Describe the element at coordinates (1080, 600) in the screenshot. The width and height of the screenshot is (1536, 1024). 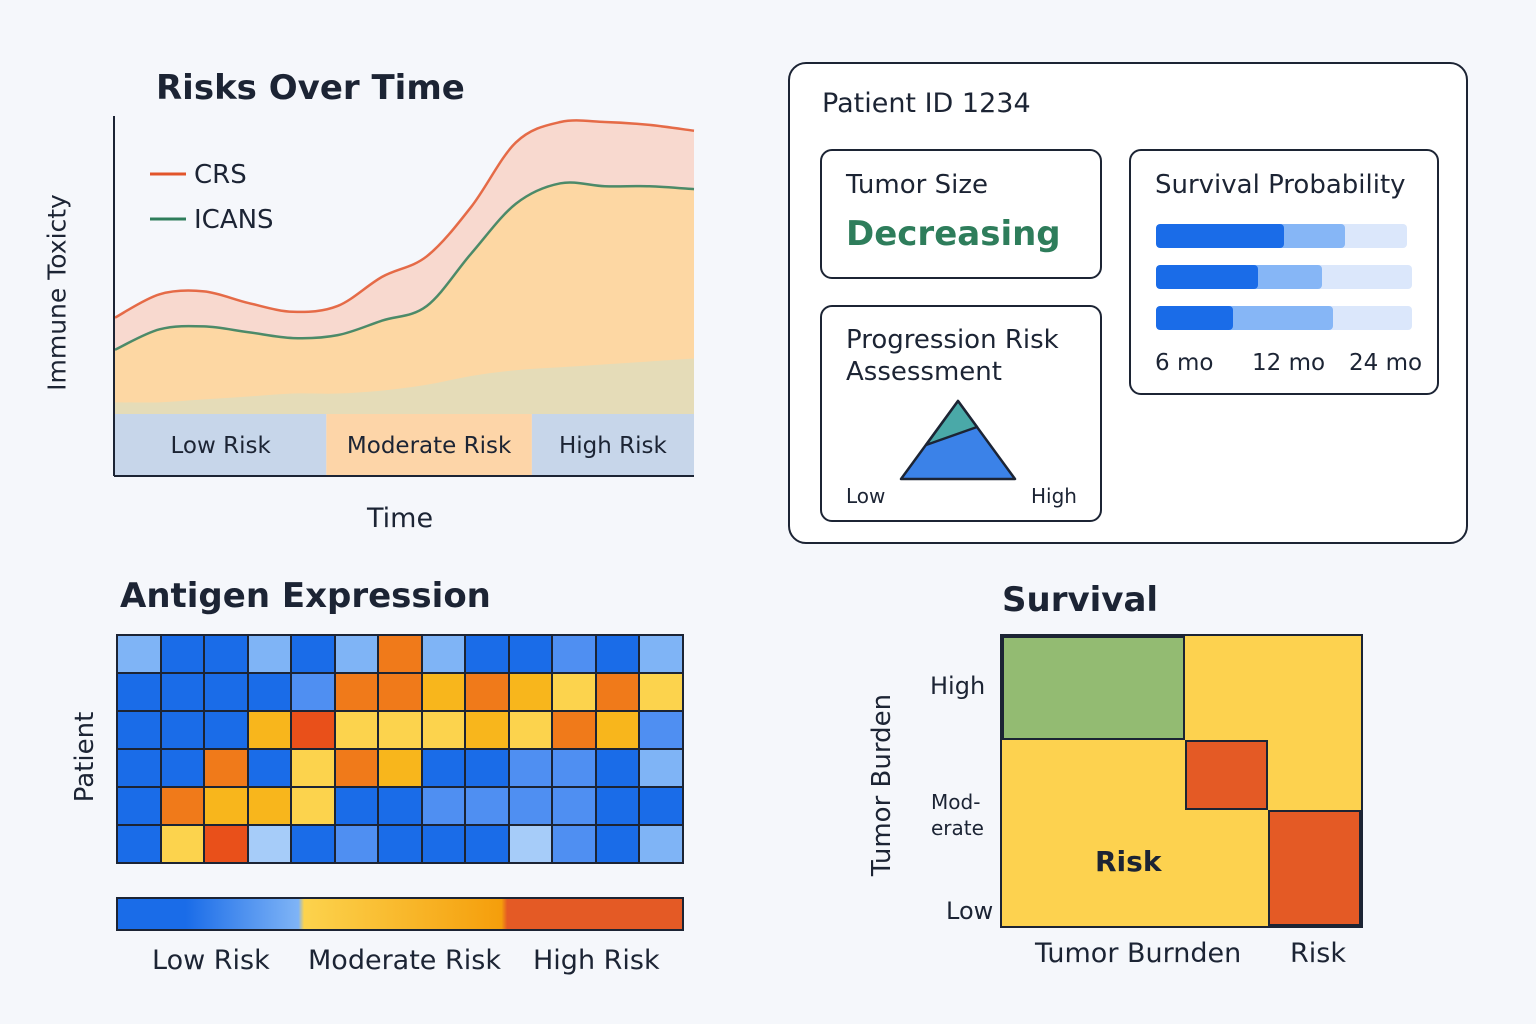
I see `survival-chart-title: Survival` at that location.